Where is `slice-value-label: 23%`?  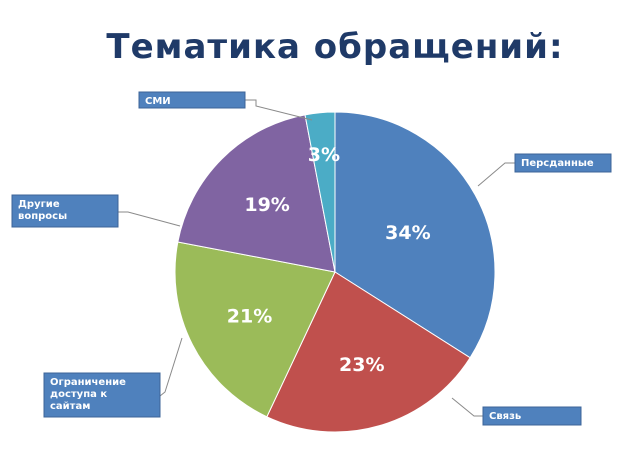 slice-value-label: 23% is located at coordinates (361, 365).